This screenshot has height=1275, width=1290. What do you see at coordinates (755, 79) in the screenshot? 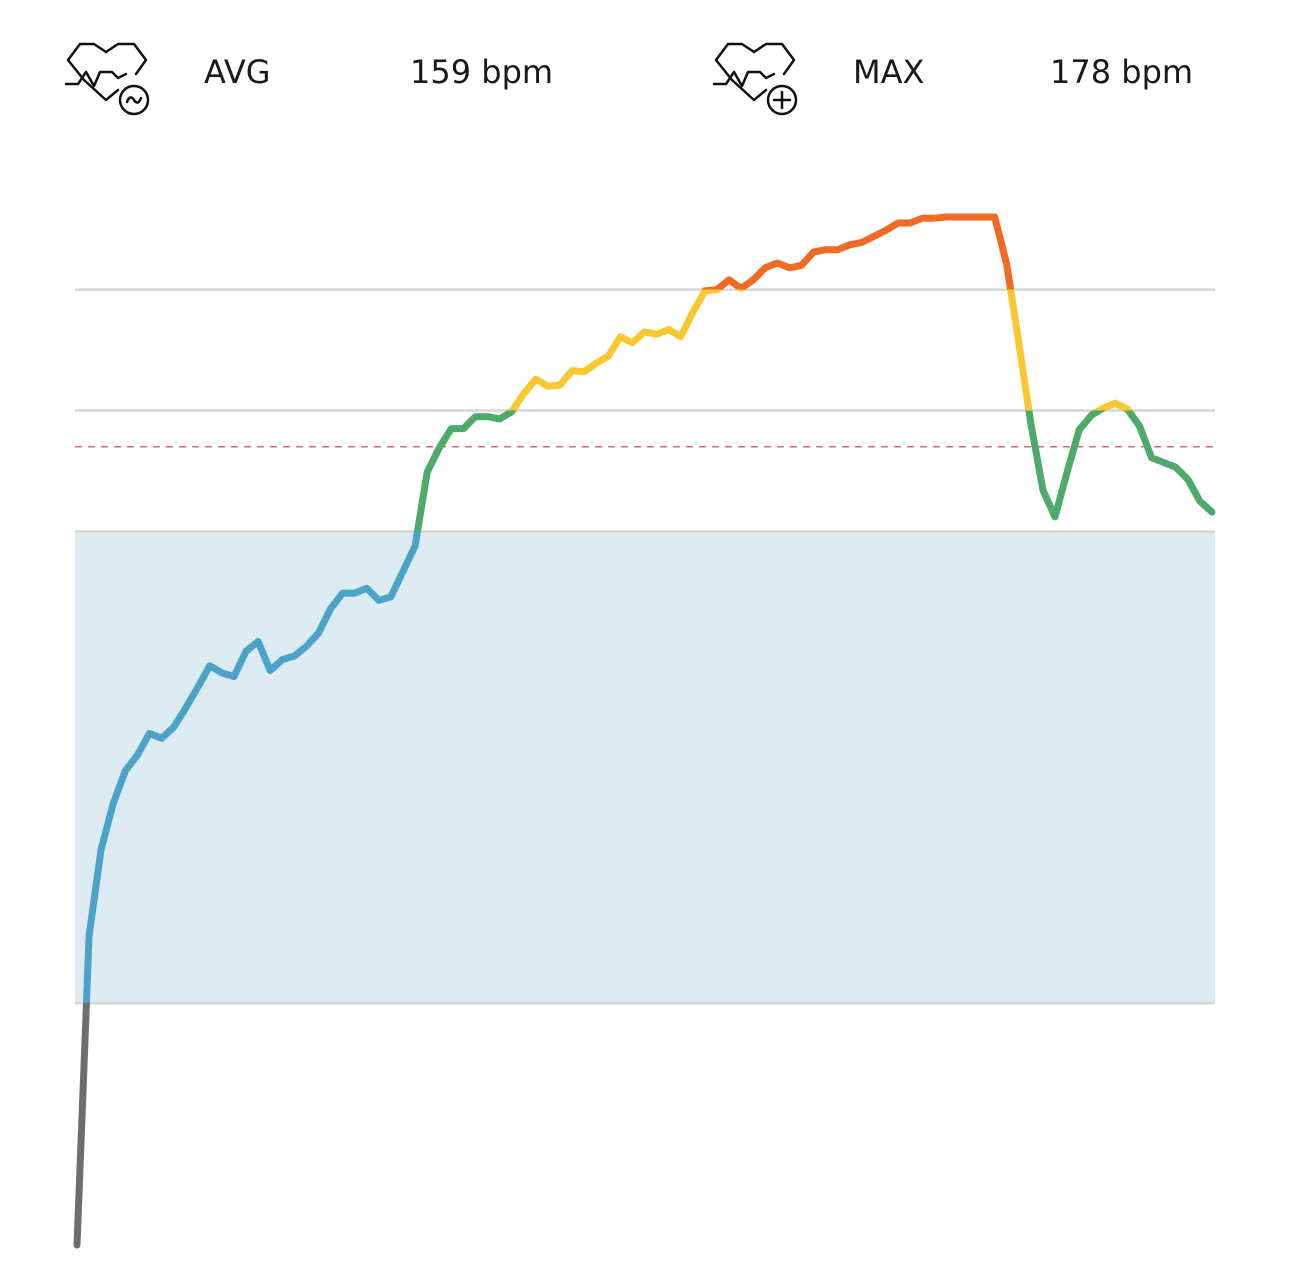
I see `max-icon` at bounding box center [755, 79].